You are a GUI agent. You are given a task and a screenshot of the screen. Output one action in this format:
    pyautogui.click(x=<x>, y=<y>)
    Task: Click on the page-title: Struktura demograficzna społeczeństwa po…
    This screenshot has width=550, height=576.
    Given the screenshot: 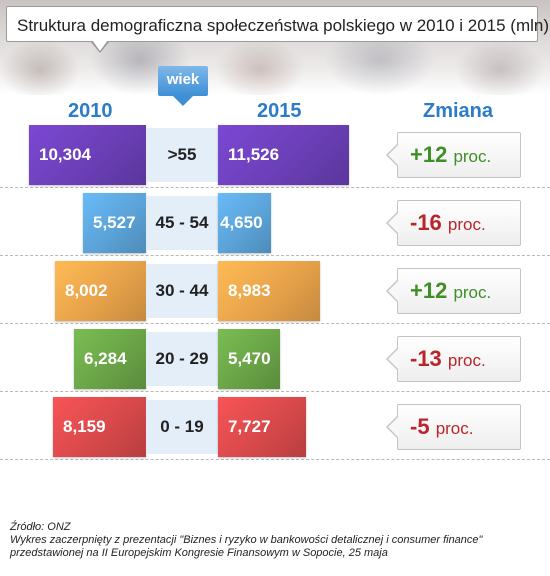 What is the action you would take?
    pyautogui.click(x=283, y=25)
    